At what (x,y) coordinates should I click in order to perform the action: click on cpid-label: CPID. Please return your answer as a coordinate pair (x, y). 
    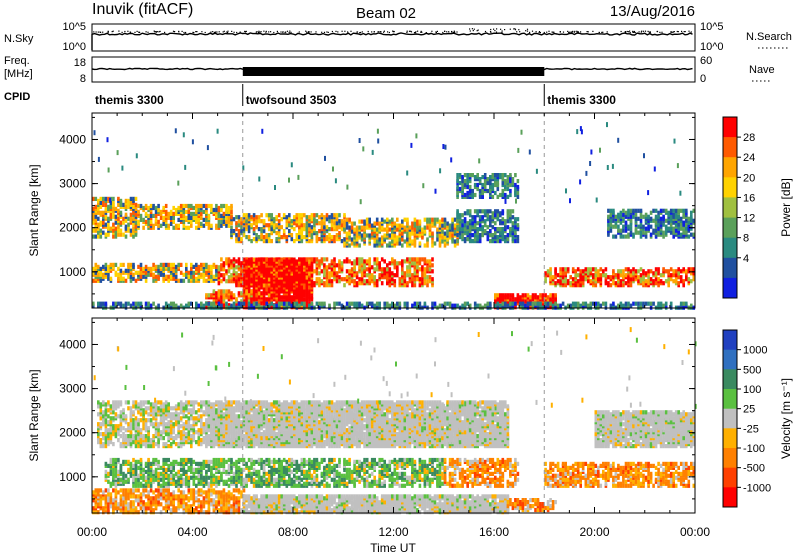
    Looking at the image, I should click on (17, 97).